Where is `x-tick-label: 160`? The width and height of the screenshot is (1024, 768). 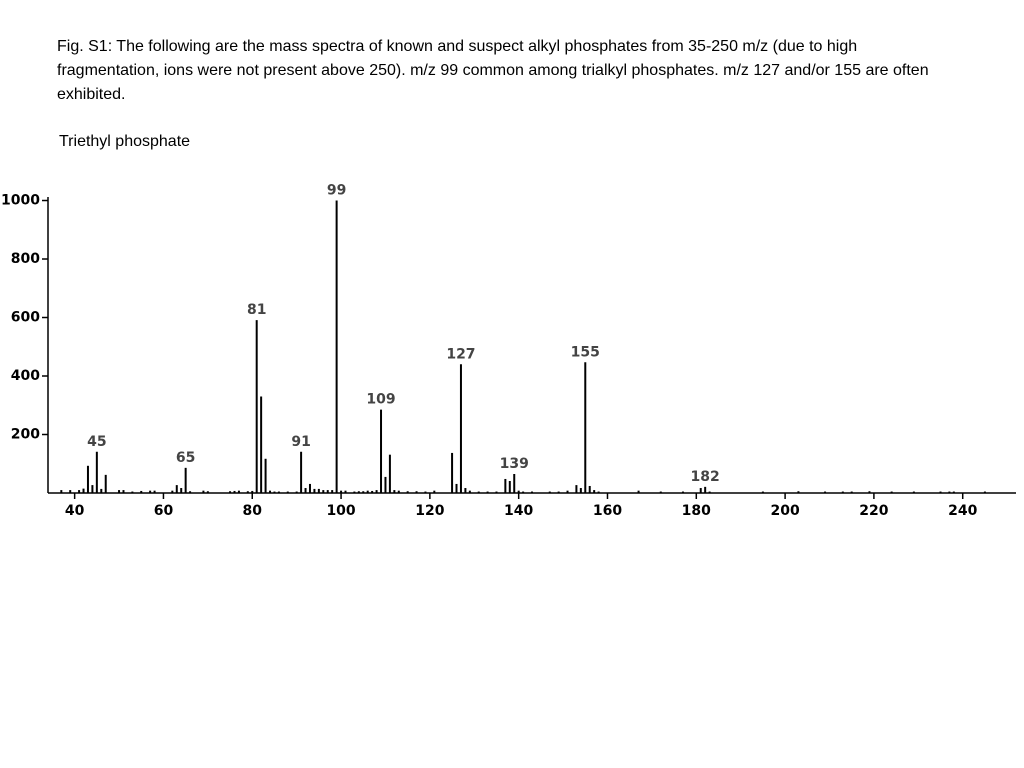
x-tick-label: 160 is located at coordinates (607, 511).